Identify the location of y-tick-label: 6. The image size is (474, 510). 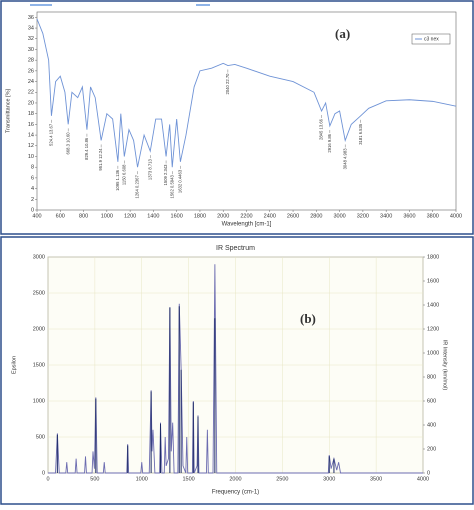
(32, 178).